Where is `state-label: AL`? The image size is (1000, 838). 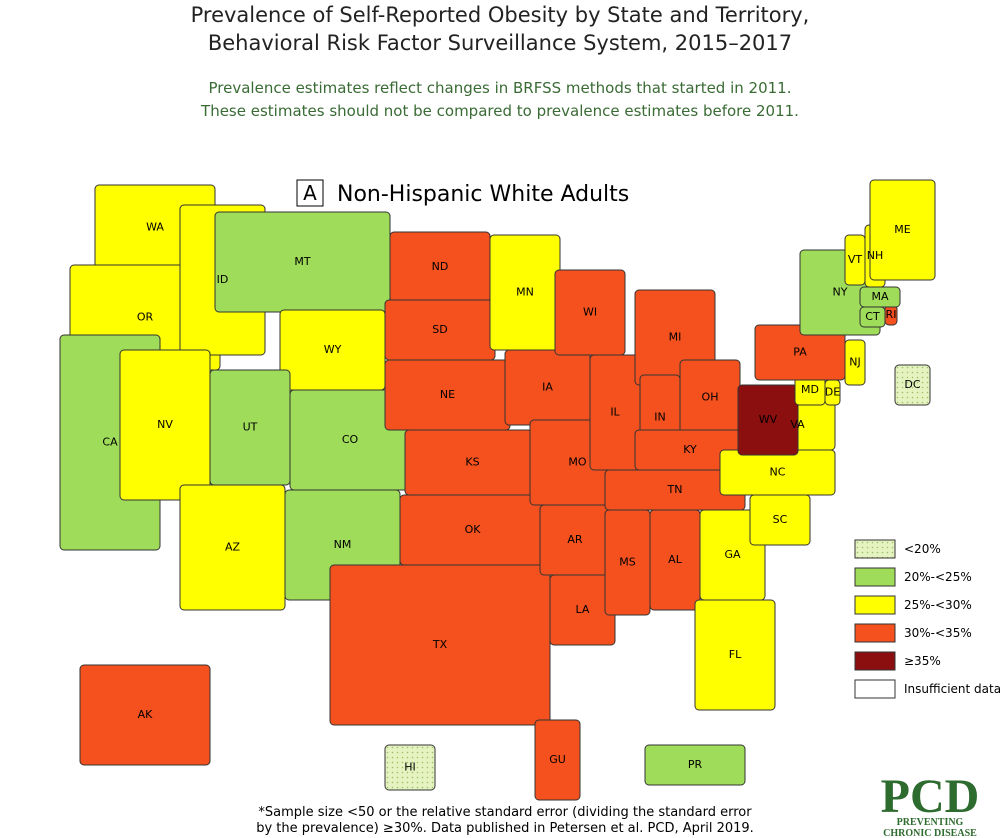 state-label: AL is located at coordinates (675, 559).